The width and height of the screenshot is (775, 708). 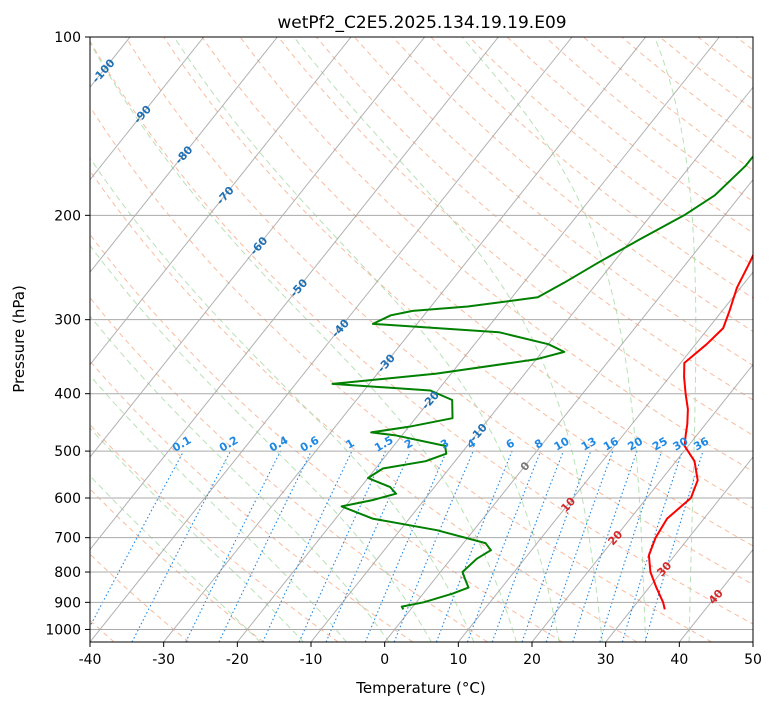 What do you see at coordinates (142, 115) in the screenshot?
I see `isotherm-label: -90` at bounding box center [142, 115].